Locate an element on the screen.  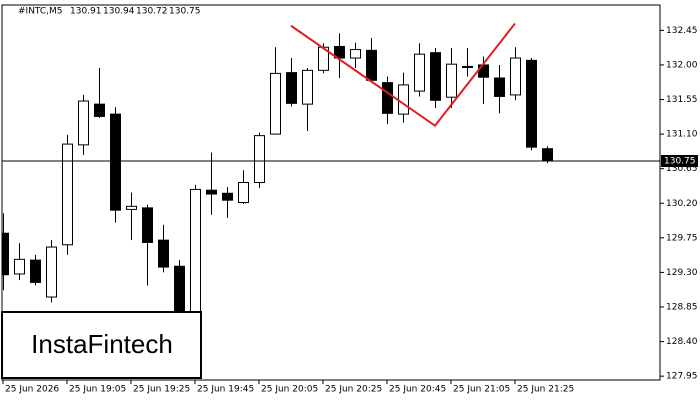
x-tick-label: 25 Jun 20:45 is located at coordinates (417, 390).